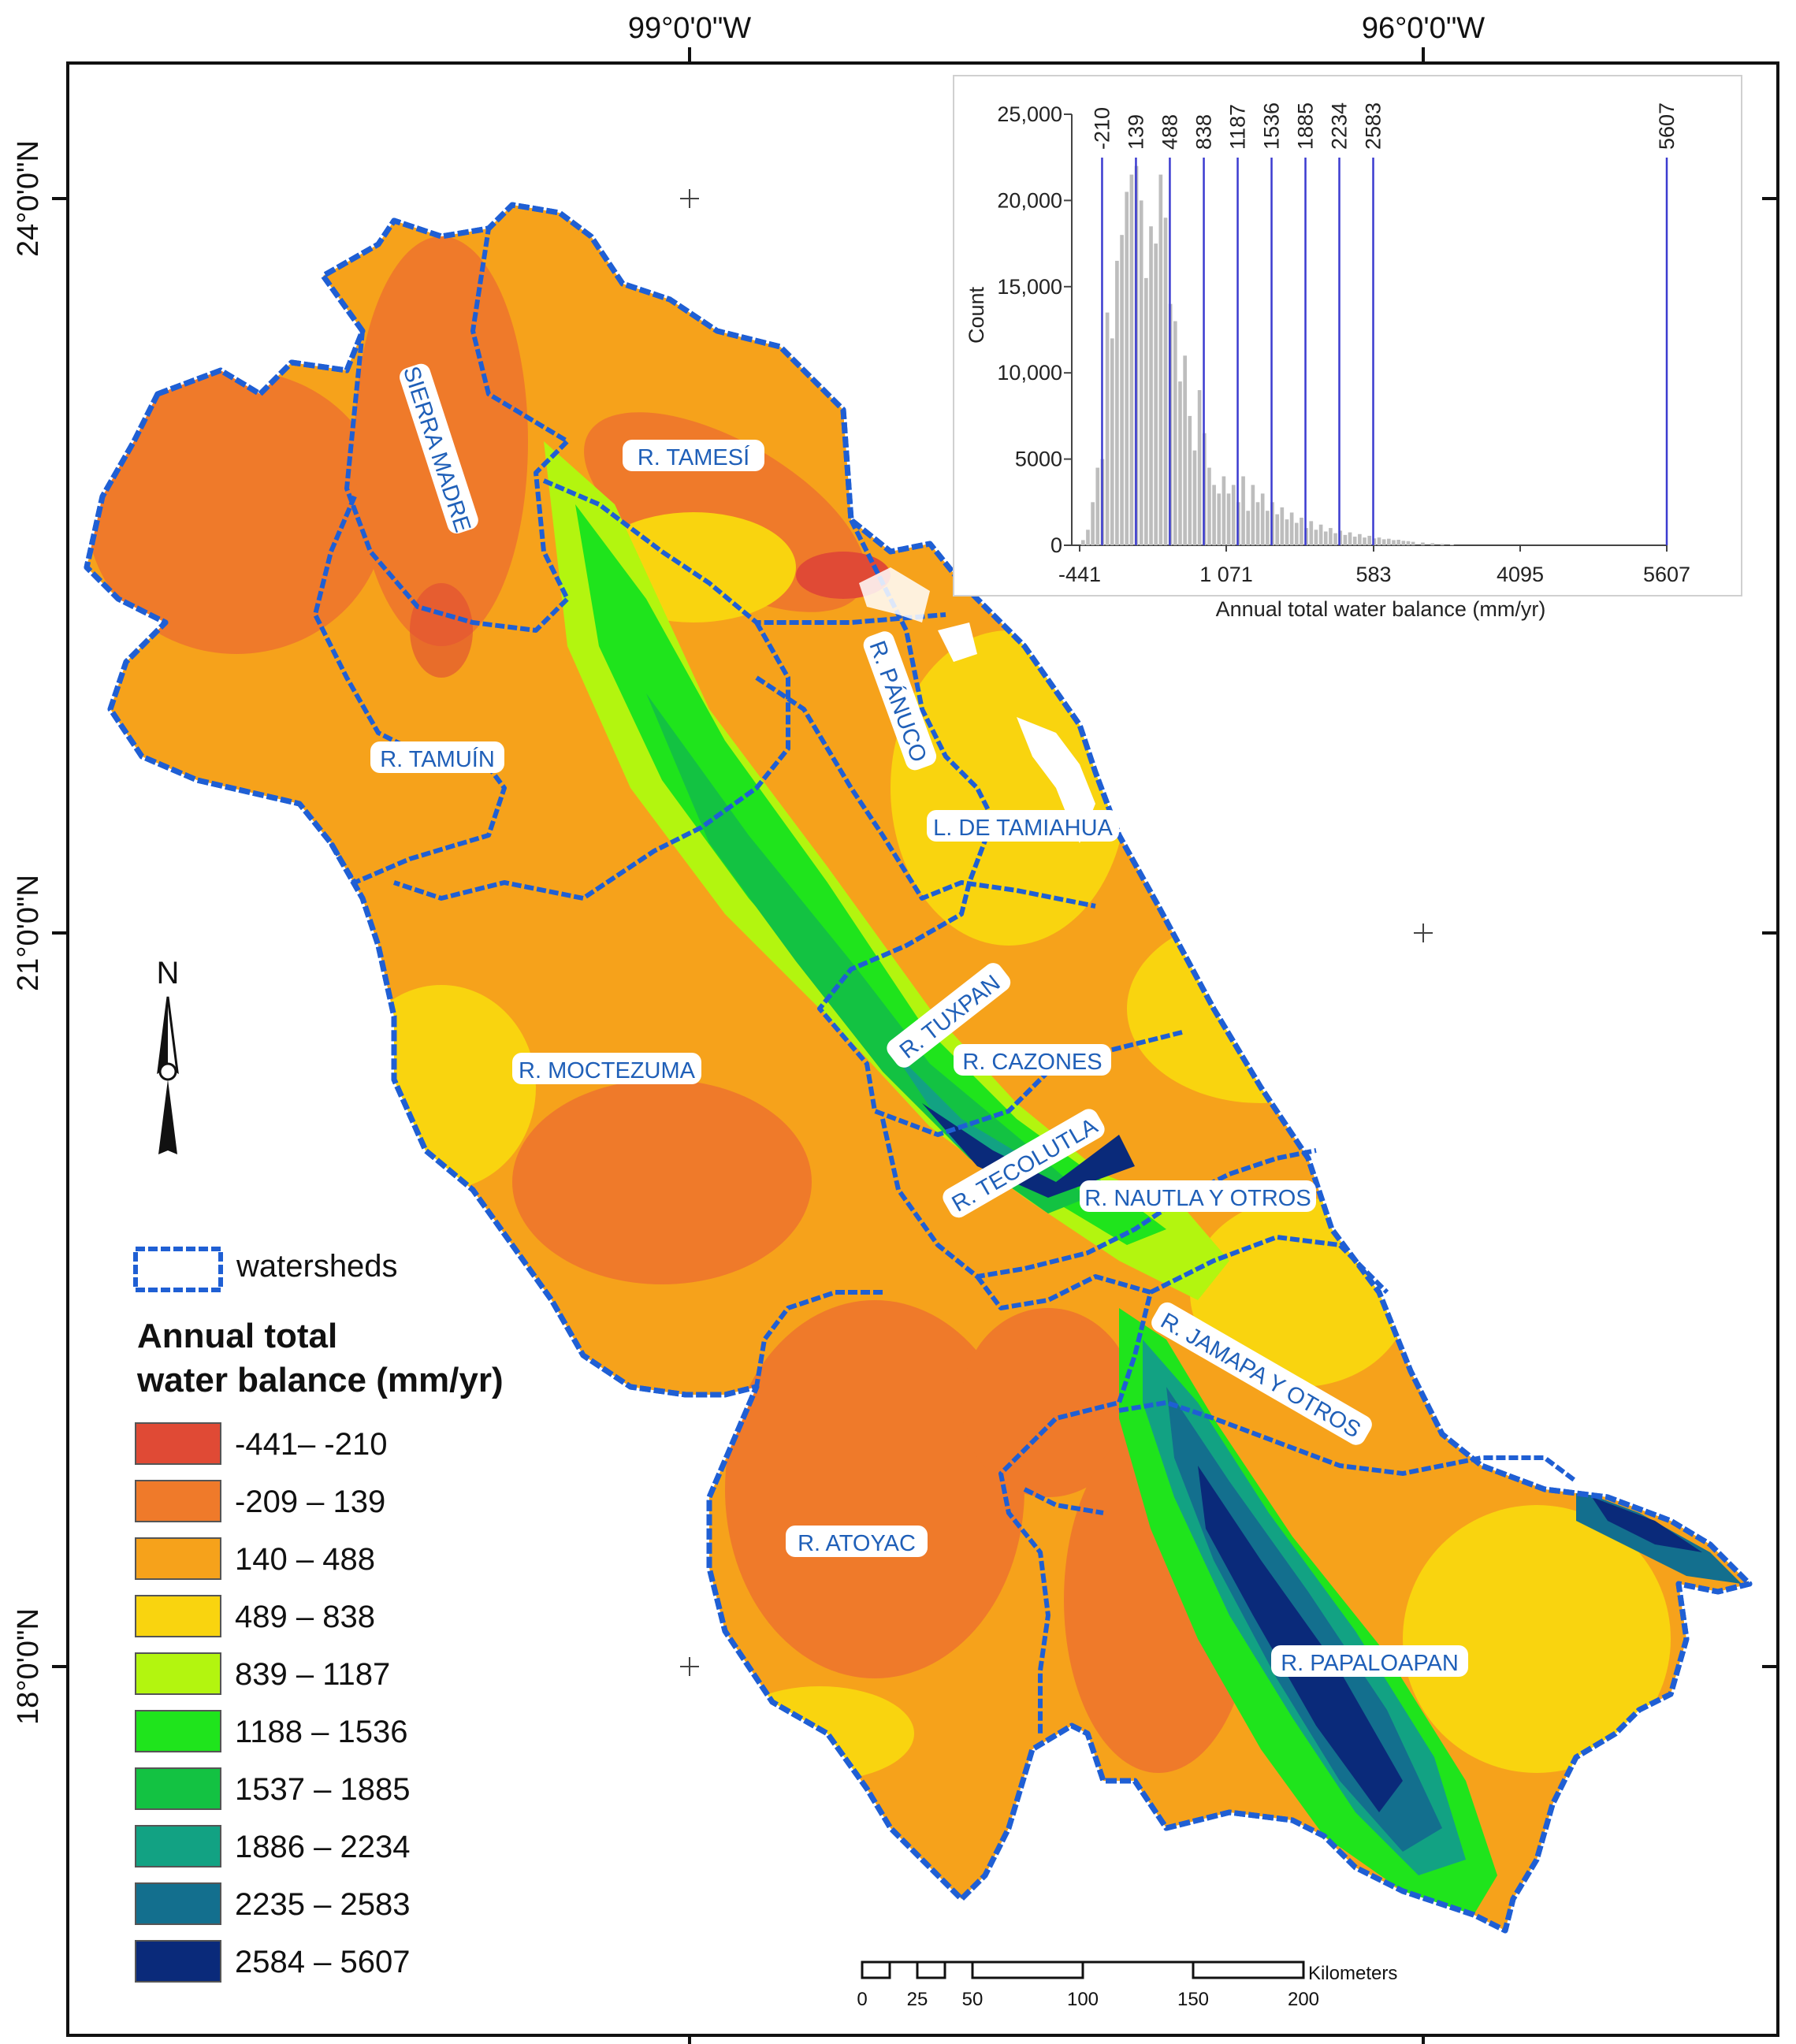  I want to click on label-r-moctezuma: R. MOCTEZUMA, so click(607, 1070).